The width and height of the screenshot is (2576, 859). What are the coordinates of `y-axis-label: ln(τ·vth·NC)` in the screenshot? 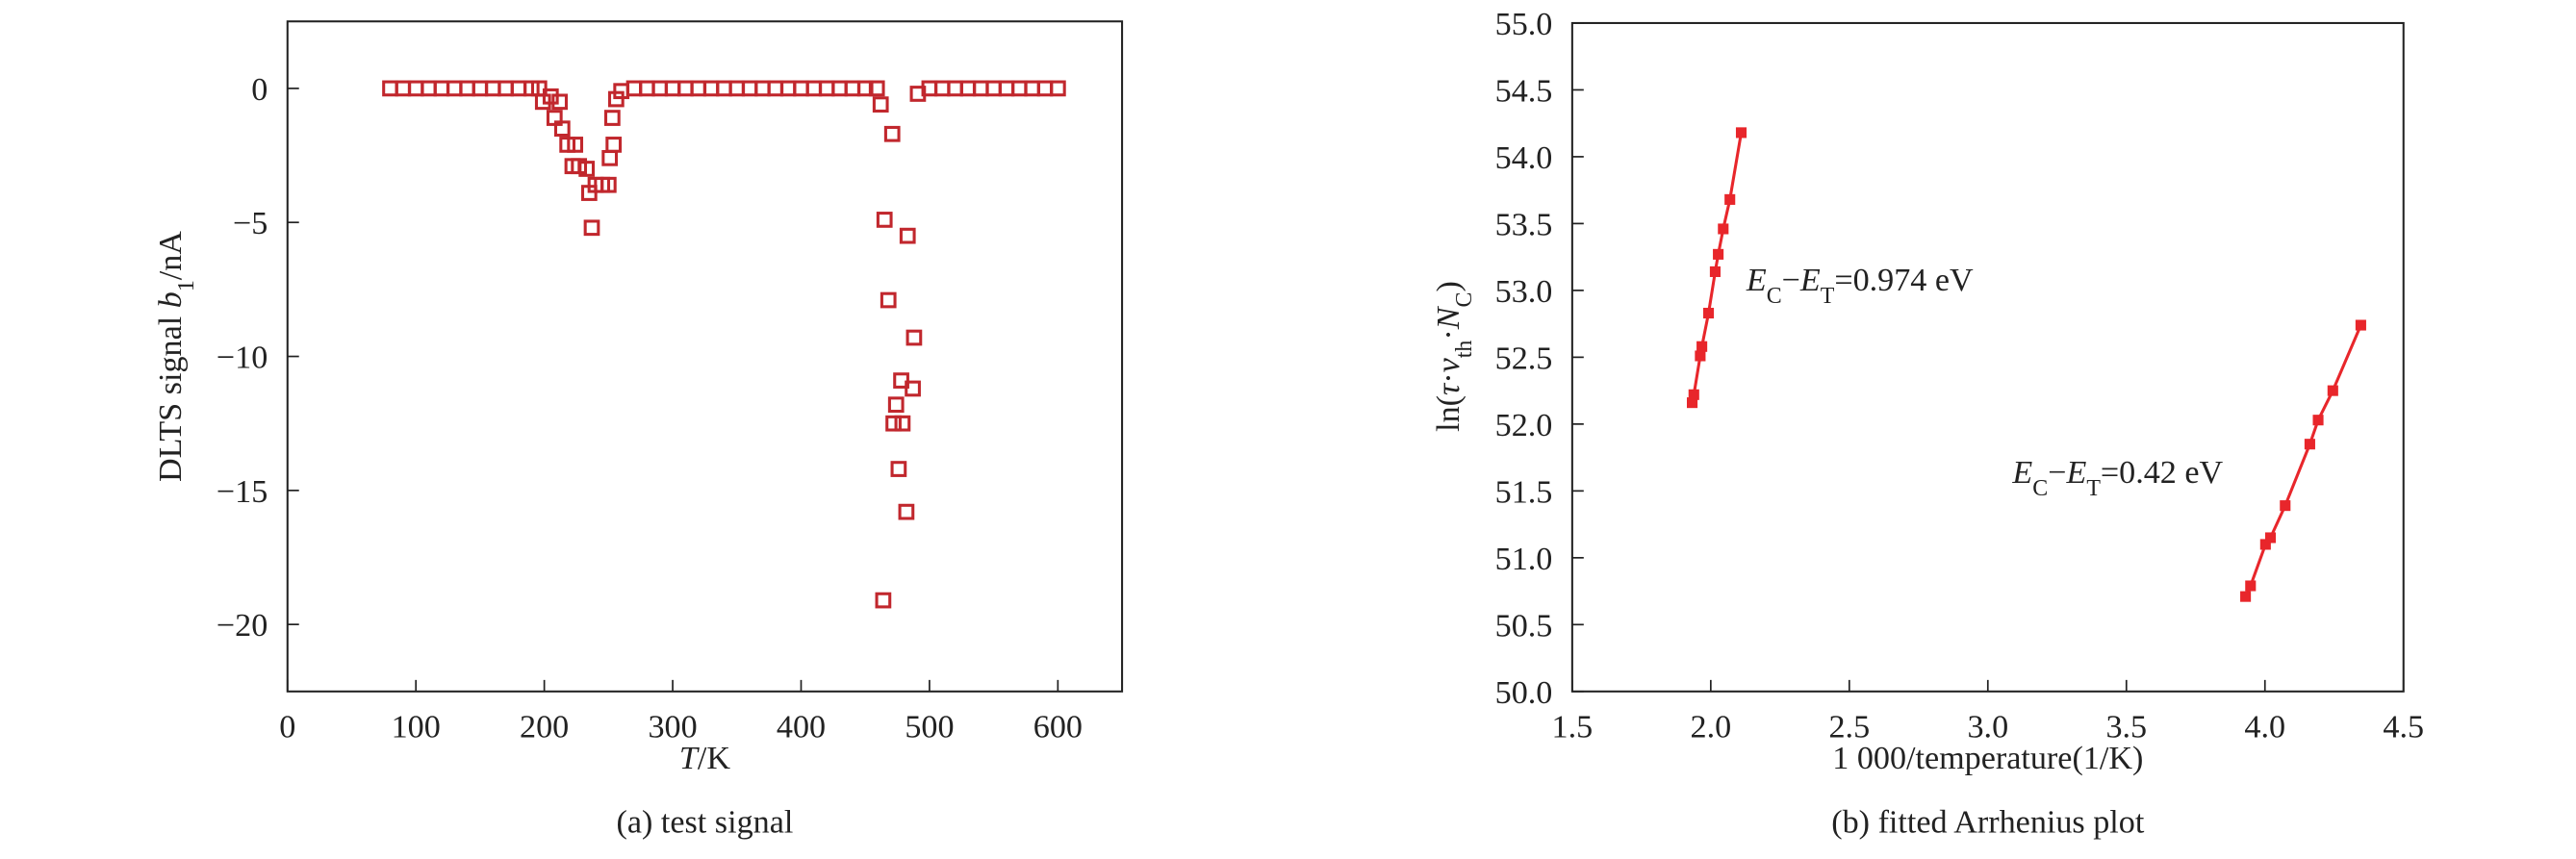 It's located at (1454, 356).